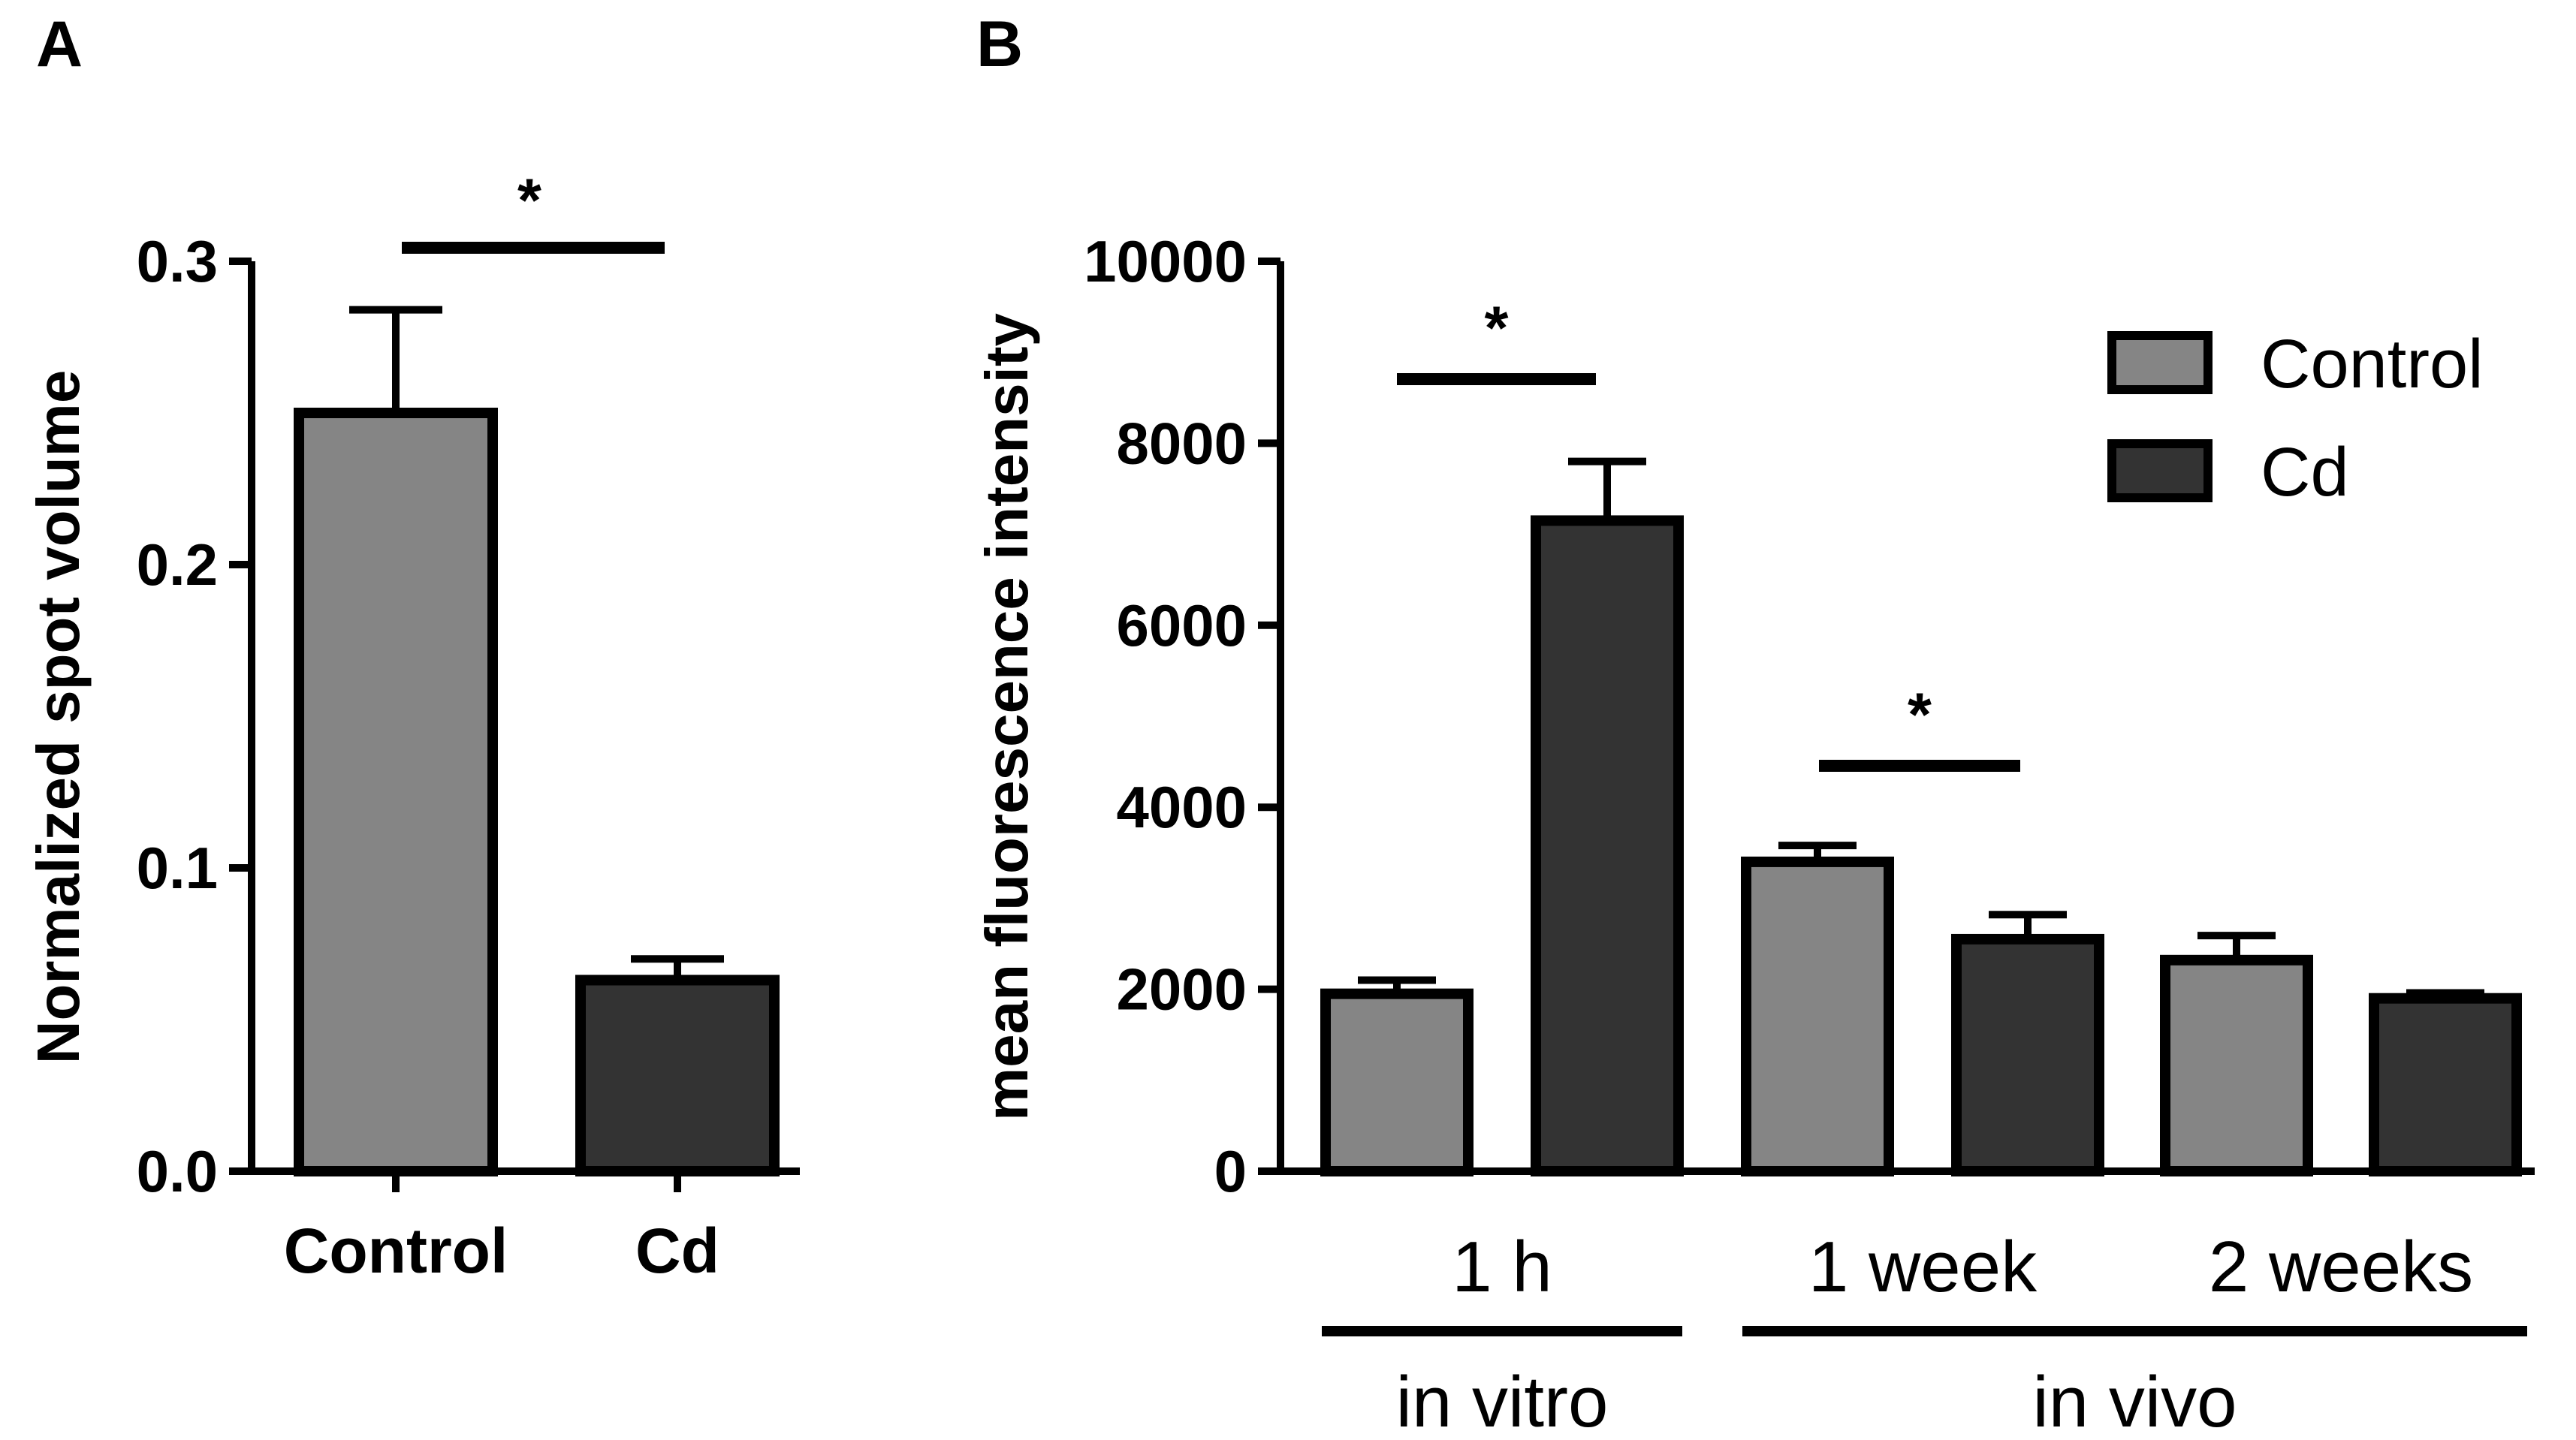 Image resolution: width=2576 pixels, height=1440 pixels. What do you see at coordinates (2236, 1065) in the screenshot?
I see `bar-control-2-weeks` at bounding box center [2236, 1065].